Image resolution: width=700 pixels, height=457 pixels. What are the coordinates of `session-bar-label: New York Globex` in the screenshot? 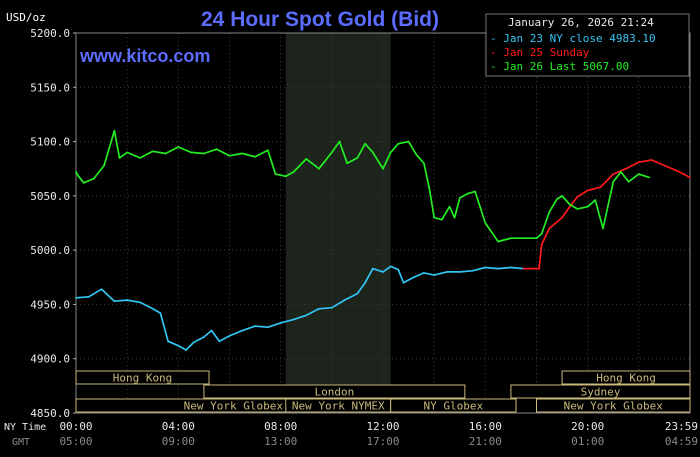 It's located at (614, 406).